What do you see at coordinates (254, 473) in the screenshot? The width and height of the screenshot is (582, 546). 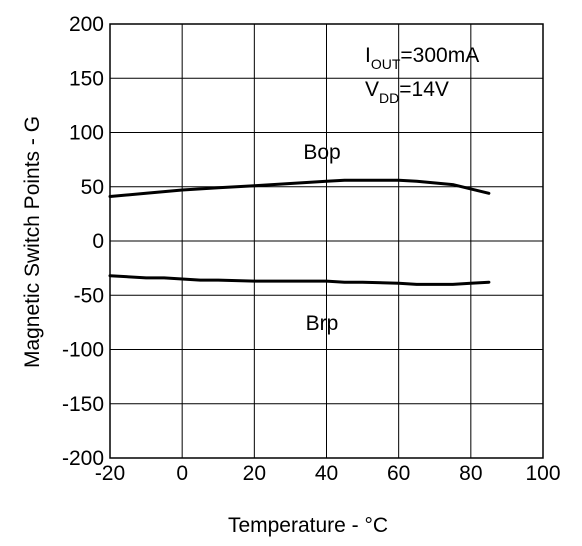 I see `x-tick-label: 20` at bounding box center [254, 473].